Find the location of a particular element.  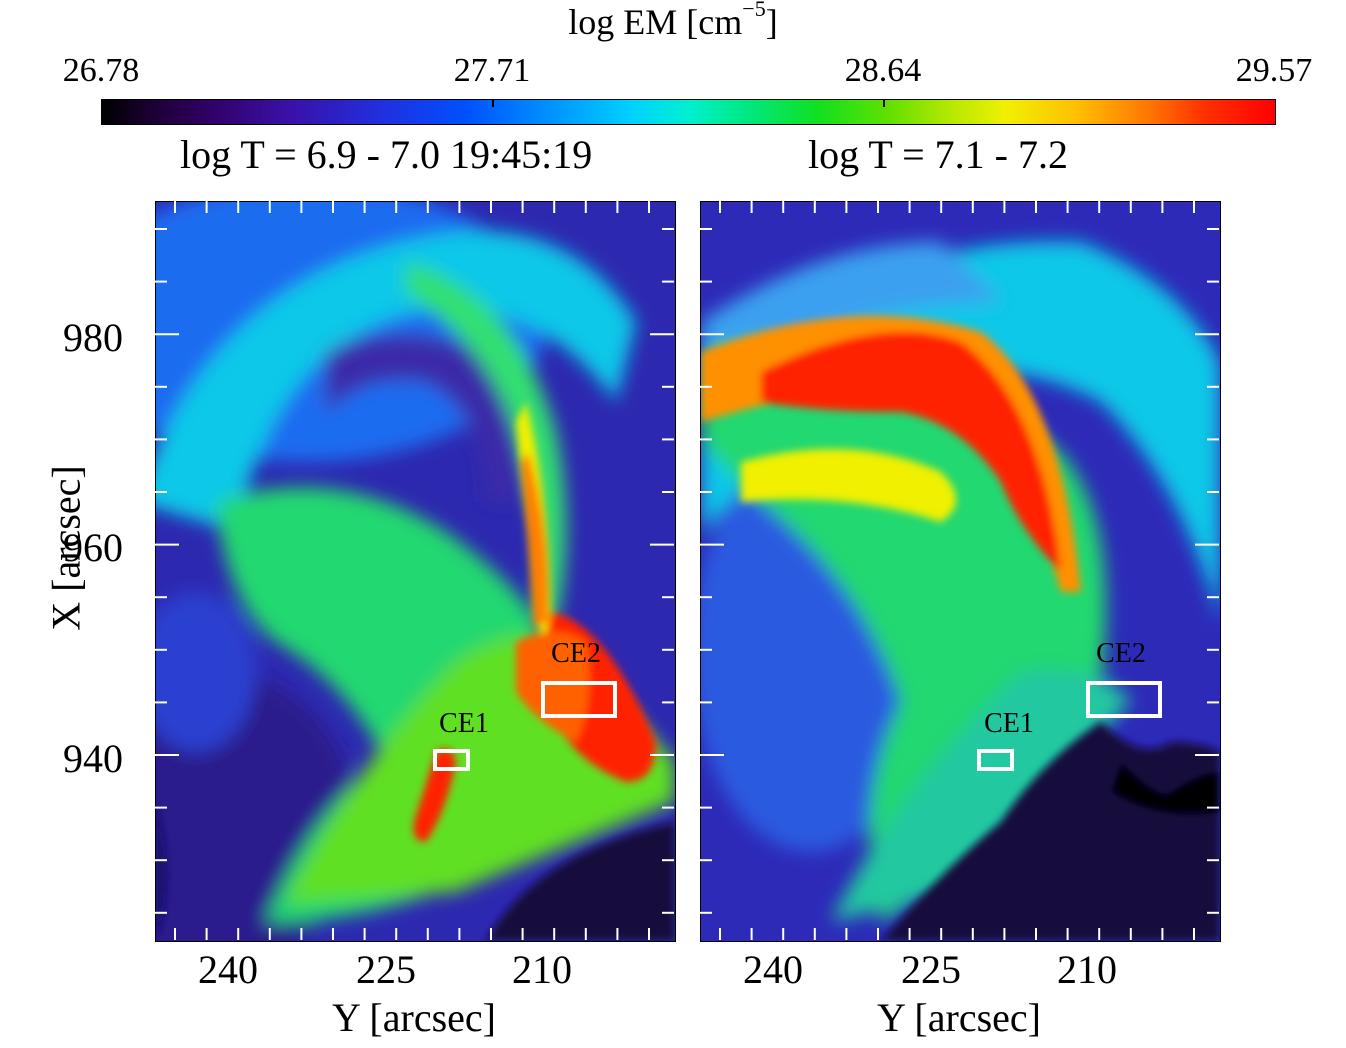

y-tick-label: 940 is located at coordinates (93, 758).